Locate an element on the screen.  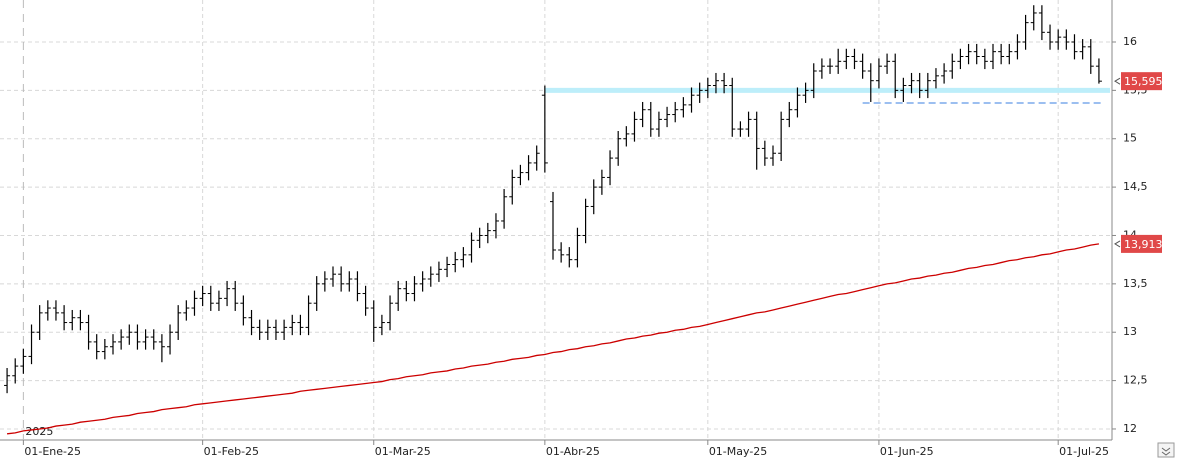
y-tick-label: 12 is located at coordinates (1130, 428).